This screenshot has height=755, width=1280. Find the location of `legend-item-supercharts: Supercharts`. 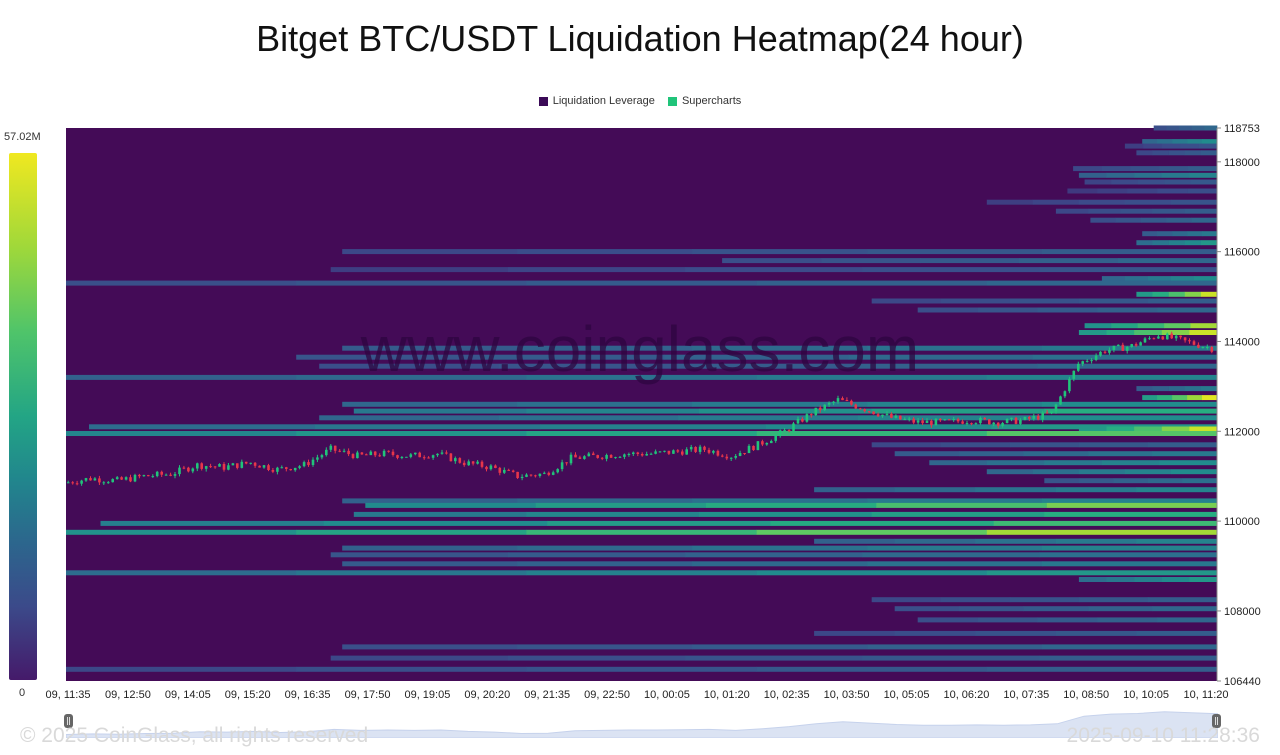

legend-item-supercharts: Supercharts is located at coordinates (704, 101).